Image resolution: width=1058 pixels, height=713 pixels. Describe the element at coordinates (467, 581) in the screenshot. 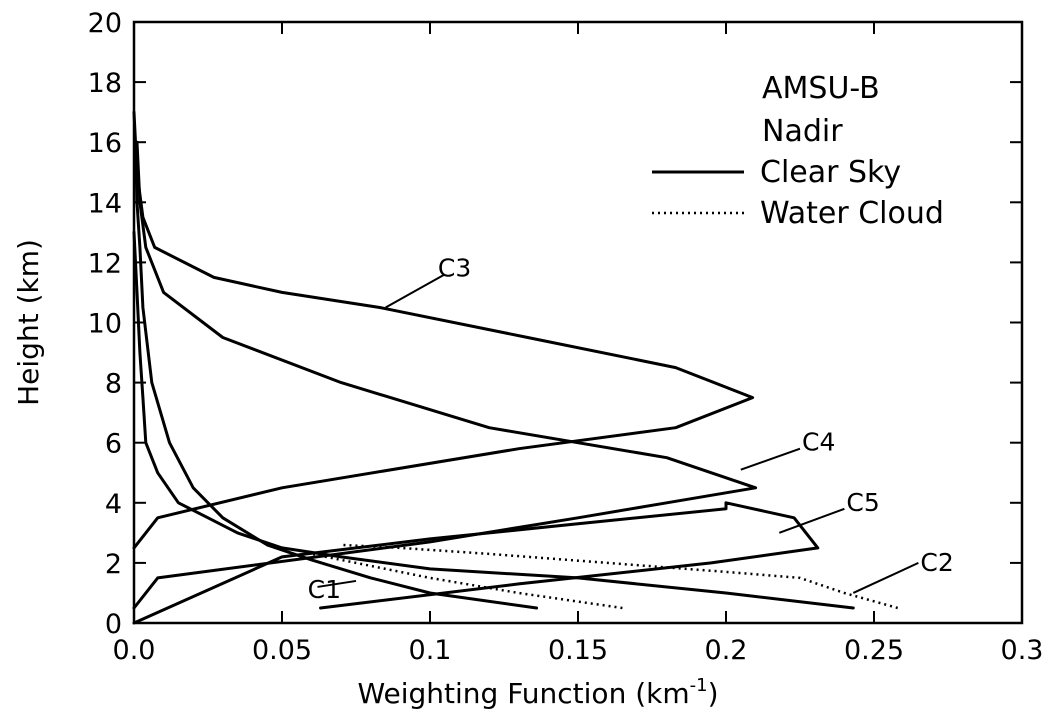

I see `series-c1-cloud` at that location.